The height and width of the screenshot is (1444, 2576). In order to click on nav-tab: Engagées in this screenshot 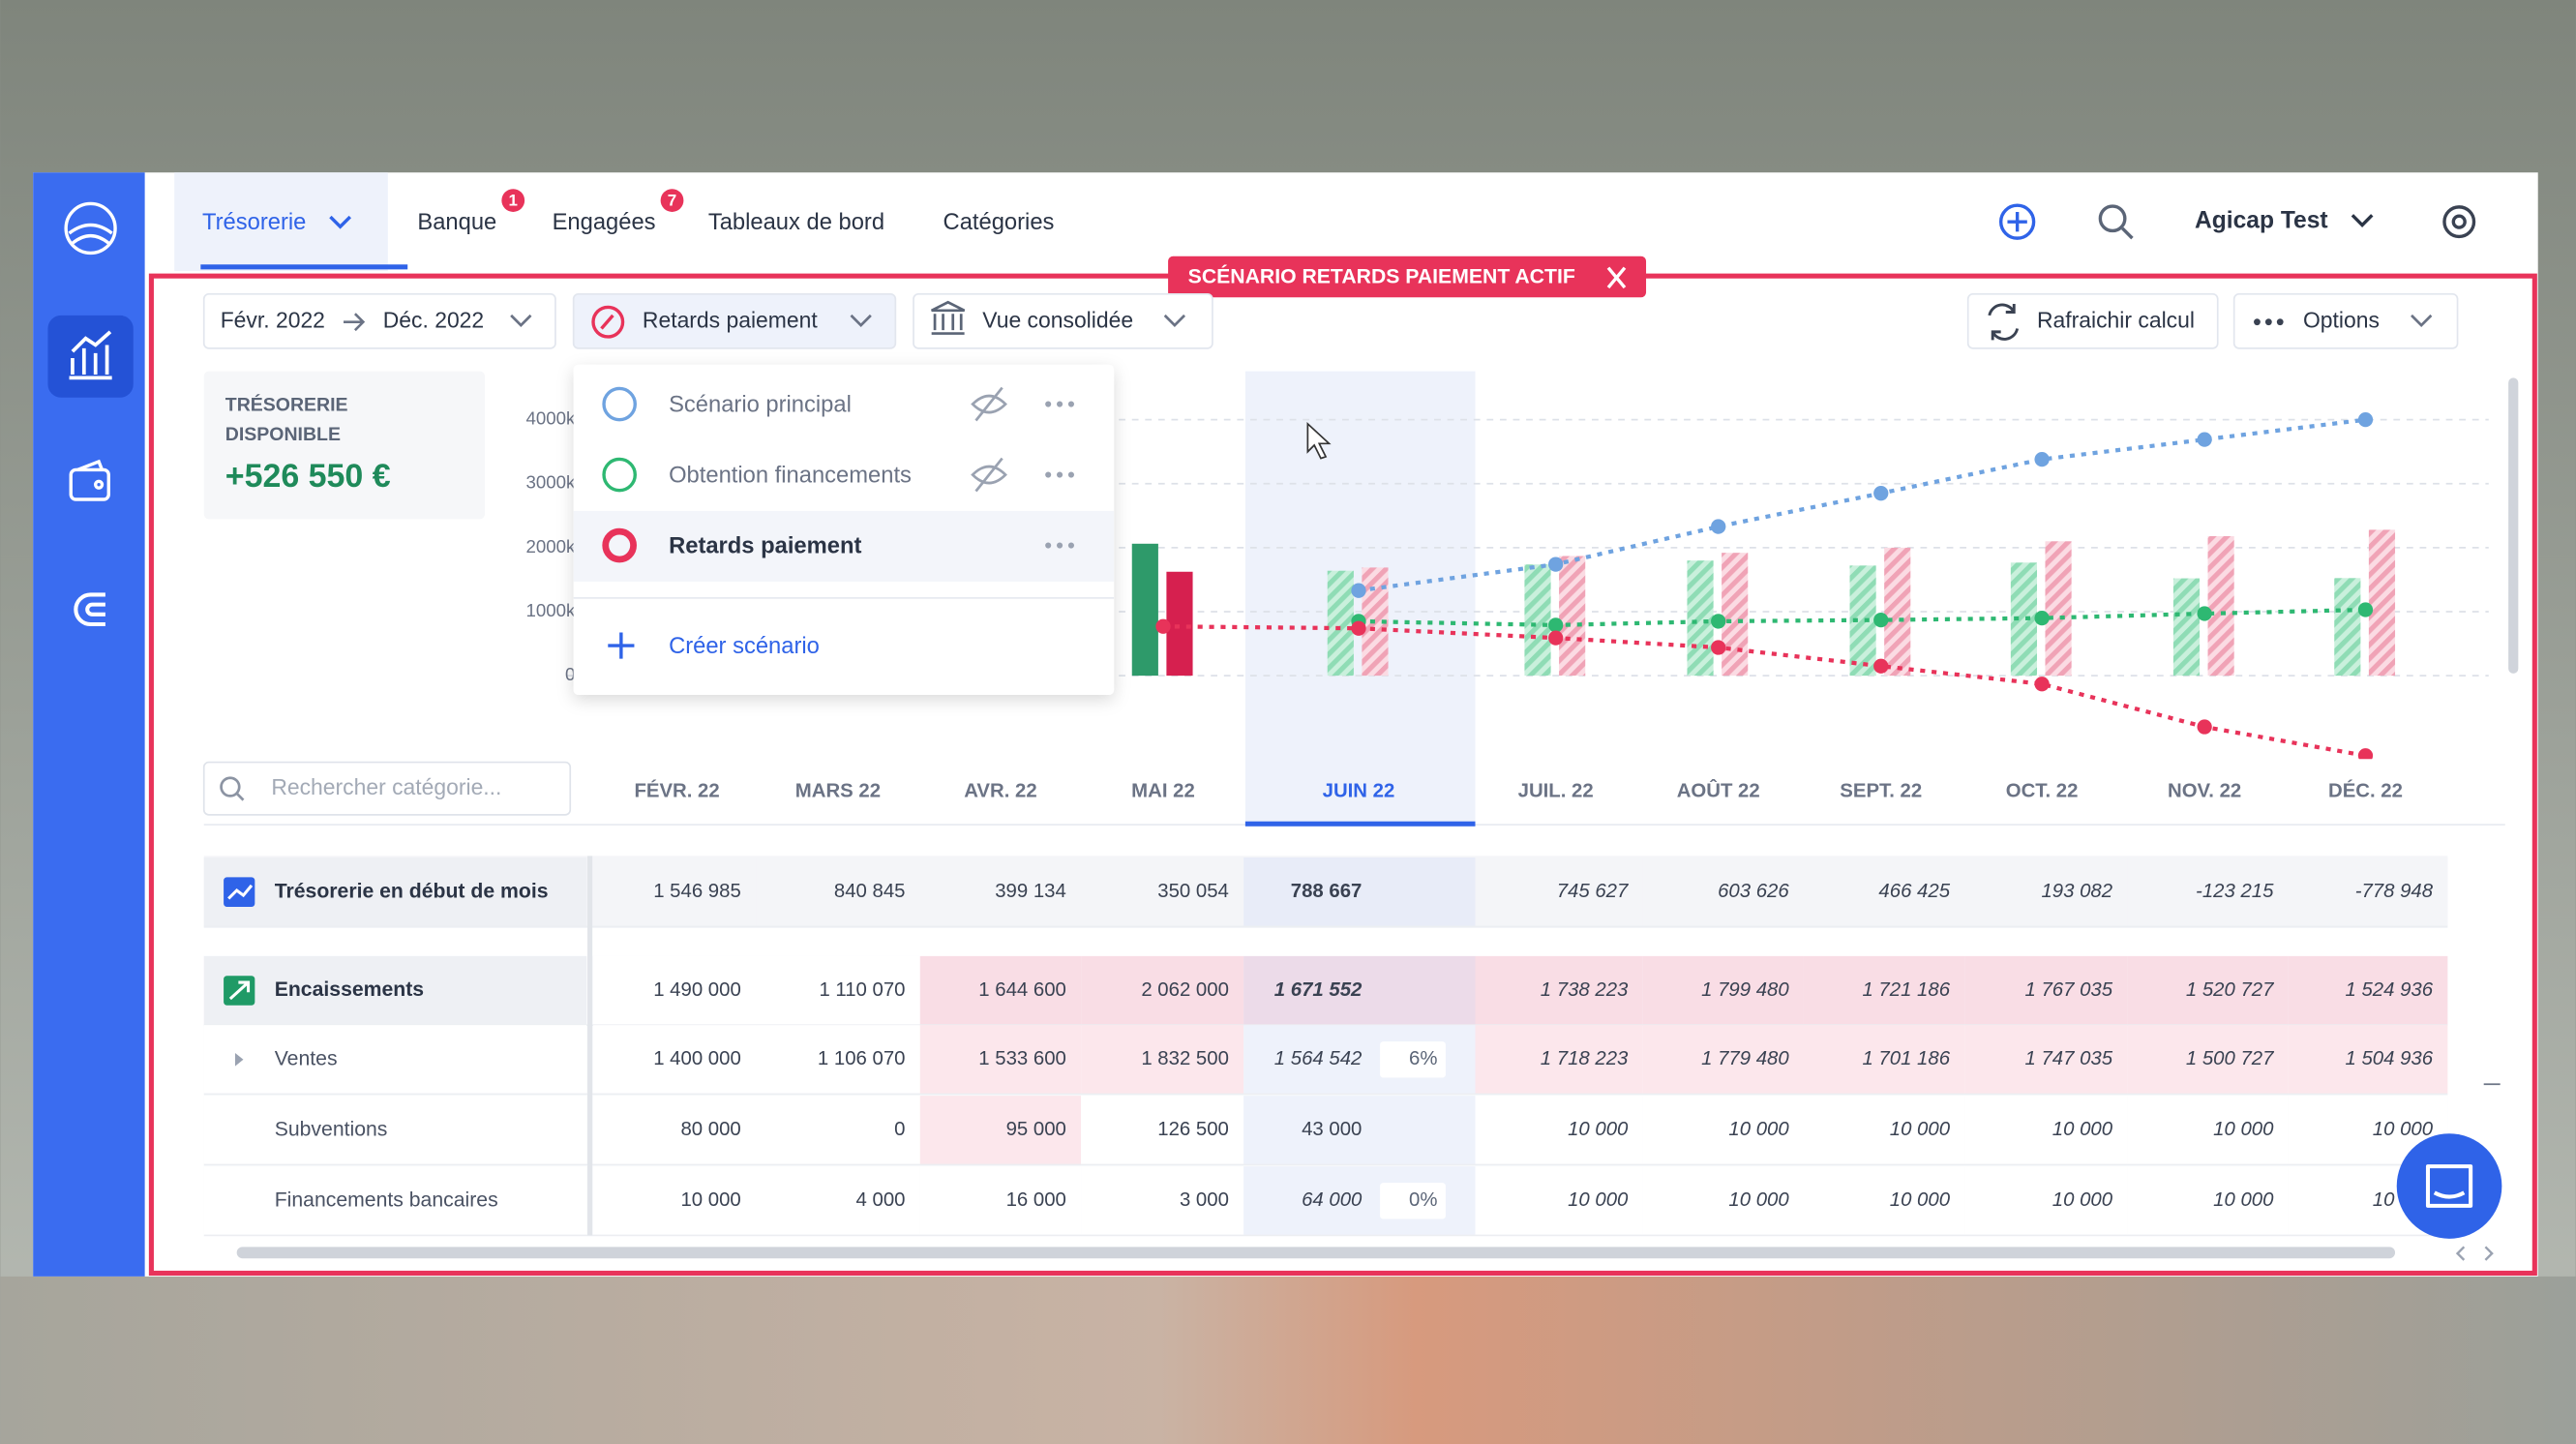, I will do `click(604, 222)`.